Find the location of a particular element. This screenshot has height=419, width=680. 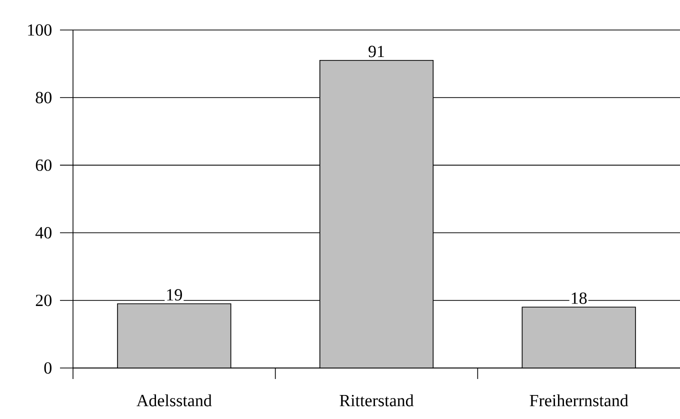

x-tick-label: Ritterstand is located at coordinates (377, 400).